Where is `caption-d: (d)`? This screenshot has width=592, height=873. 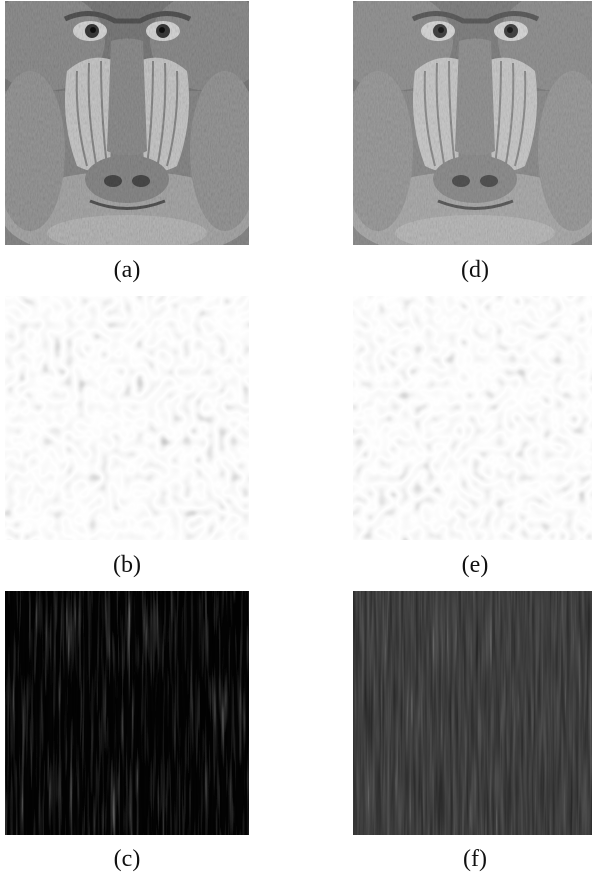 caption-d: (d) is located at coordinates (475, 270).